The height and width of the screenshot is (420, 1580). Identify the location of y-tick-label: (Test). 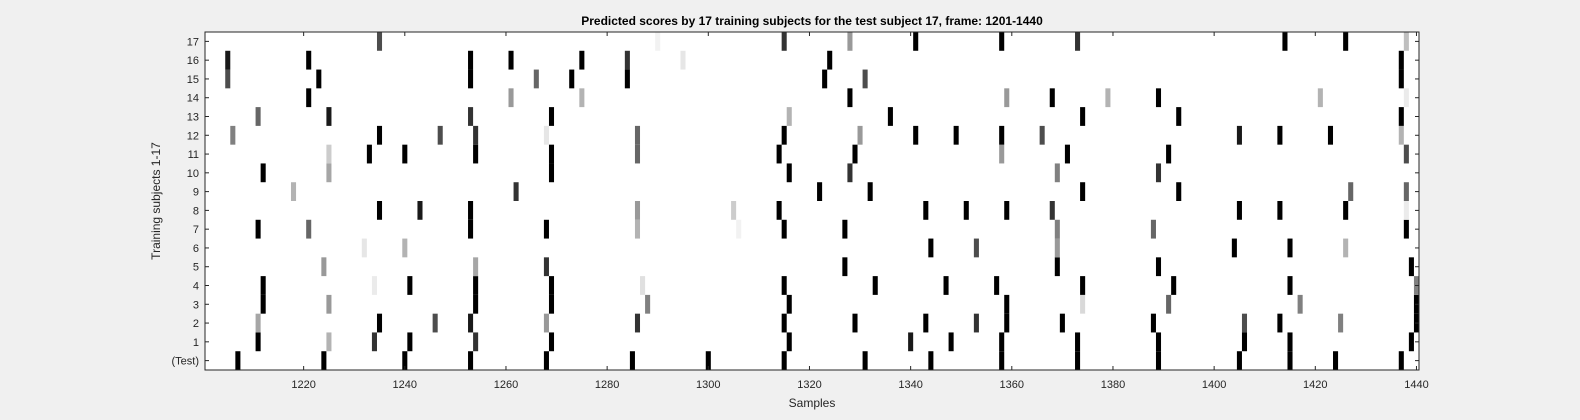
(186, 362).